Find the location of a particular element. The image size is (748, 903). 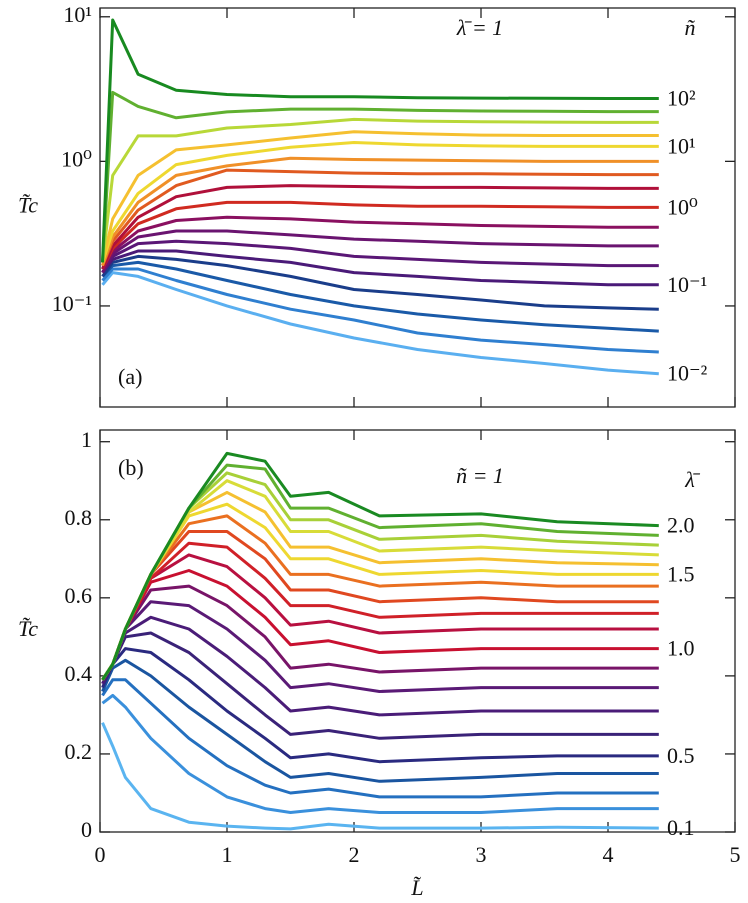

x-tick-label: 1 is located at coordinates (227, 854).